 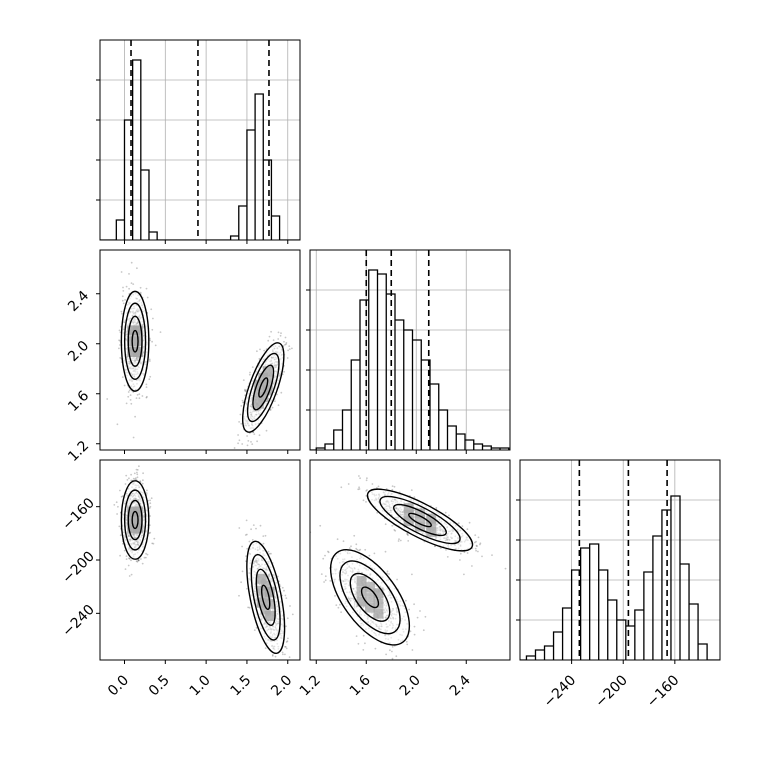 What do you see at coordinates (78, 621) in the screenshot?
I see `y-tick-label: −240` at bounding box center [78, 621].